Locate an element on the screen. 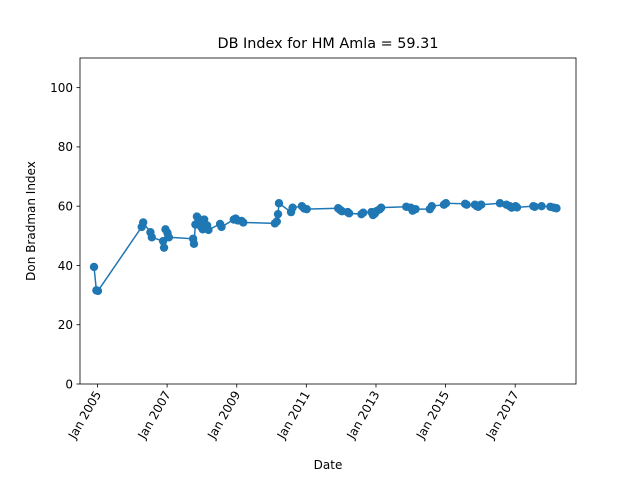 The height and width of the screenshot is (480, 640). x-axis-label: Date is located at coordinates (328, 465).